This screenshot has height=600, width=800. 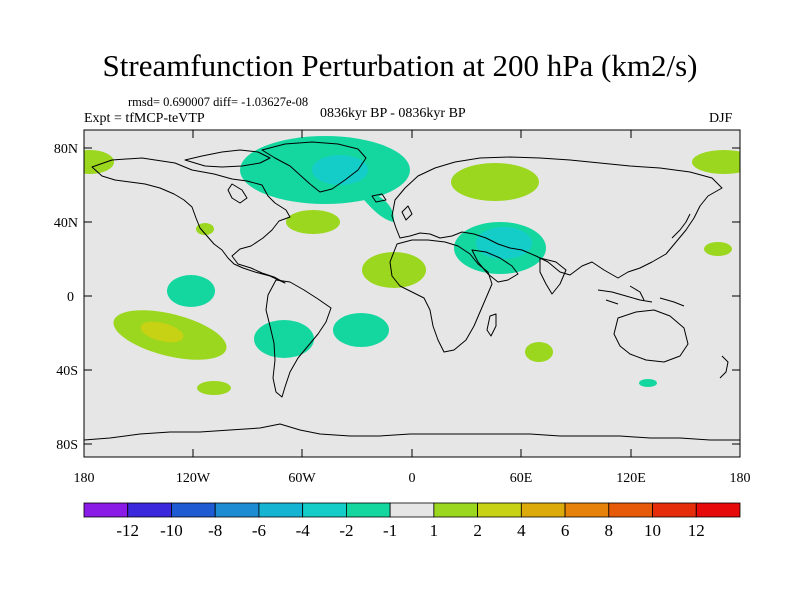 I want to click on coast-greenland, so click(x=314, y=167).